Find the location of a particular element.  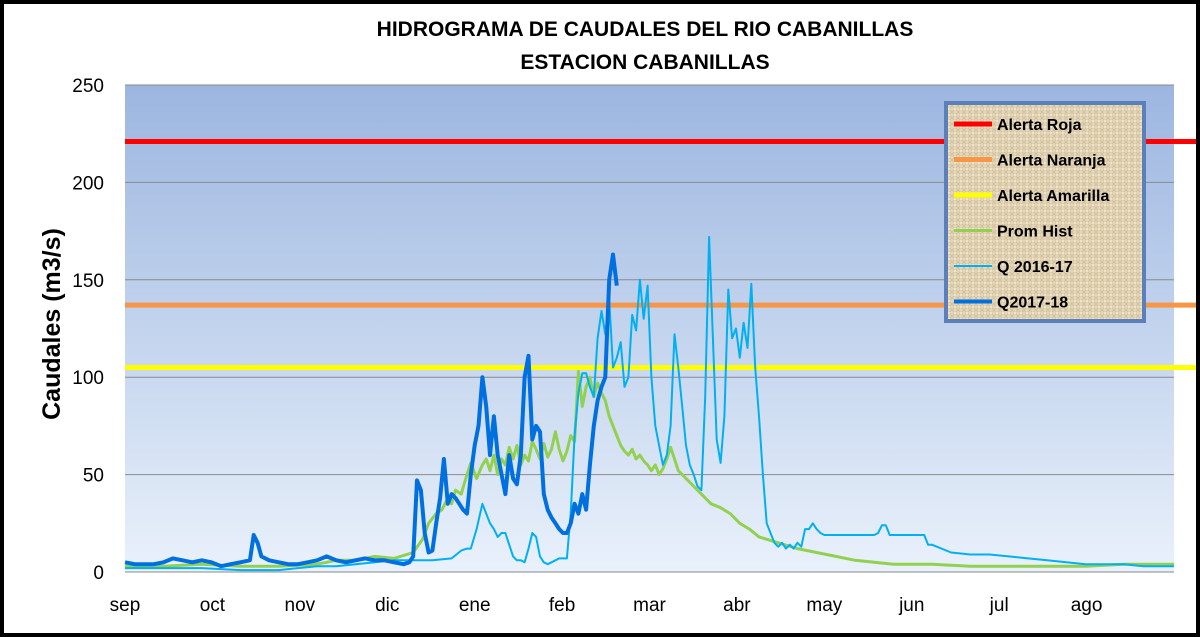

legend-label-6: Q2017-18 is located at coordinates (1032, 303).